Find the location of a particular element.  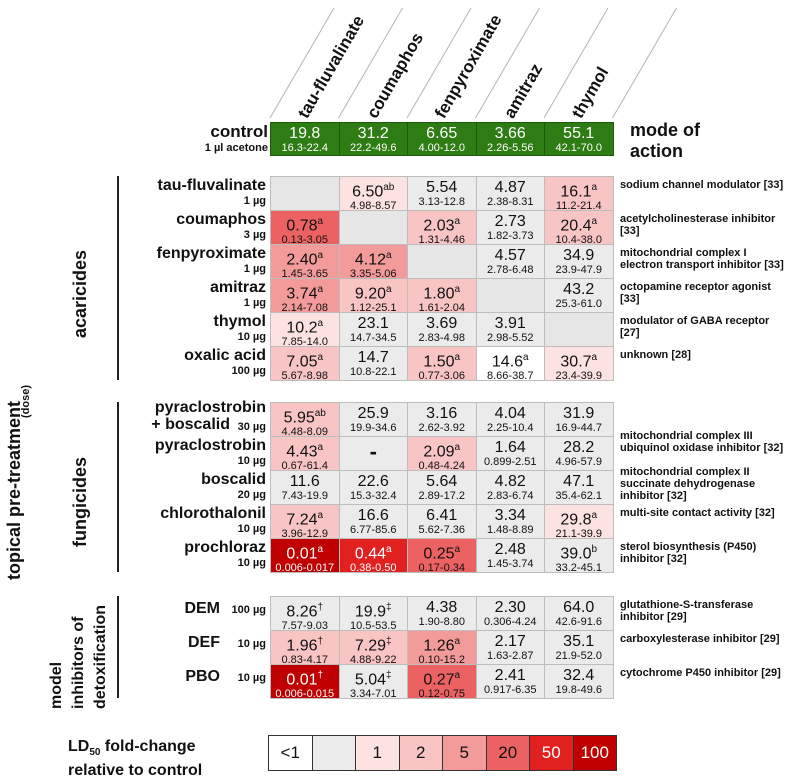

cell-value: 5.54 is located at coordinates (442, 187).